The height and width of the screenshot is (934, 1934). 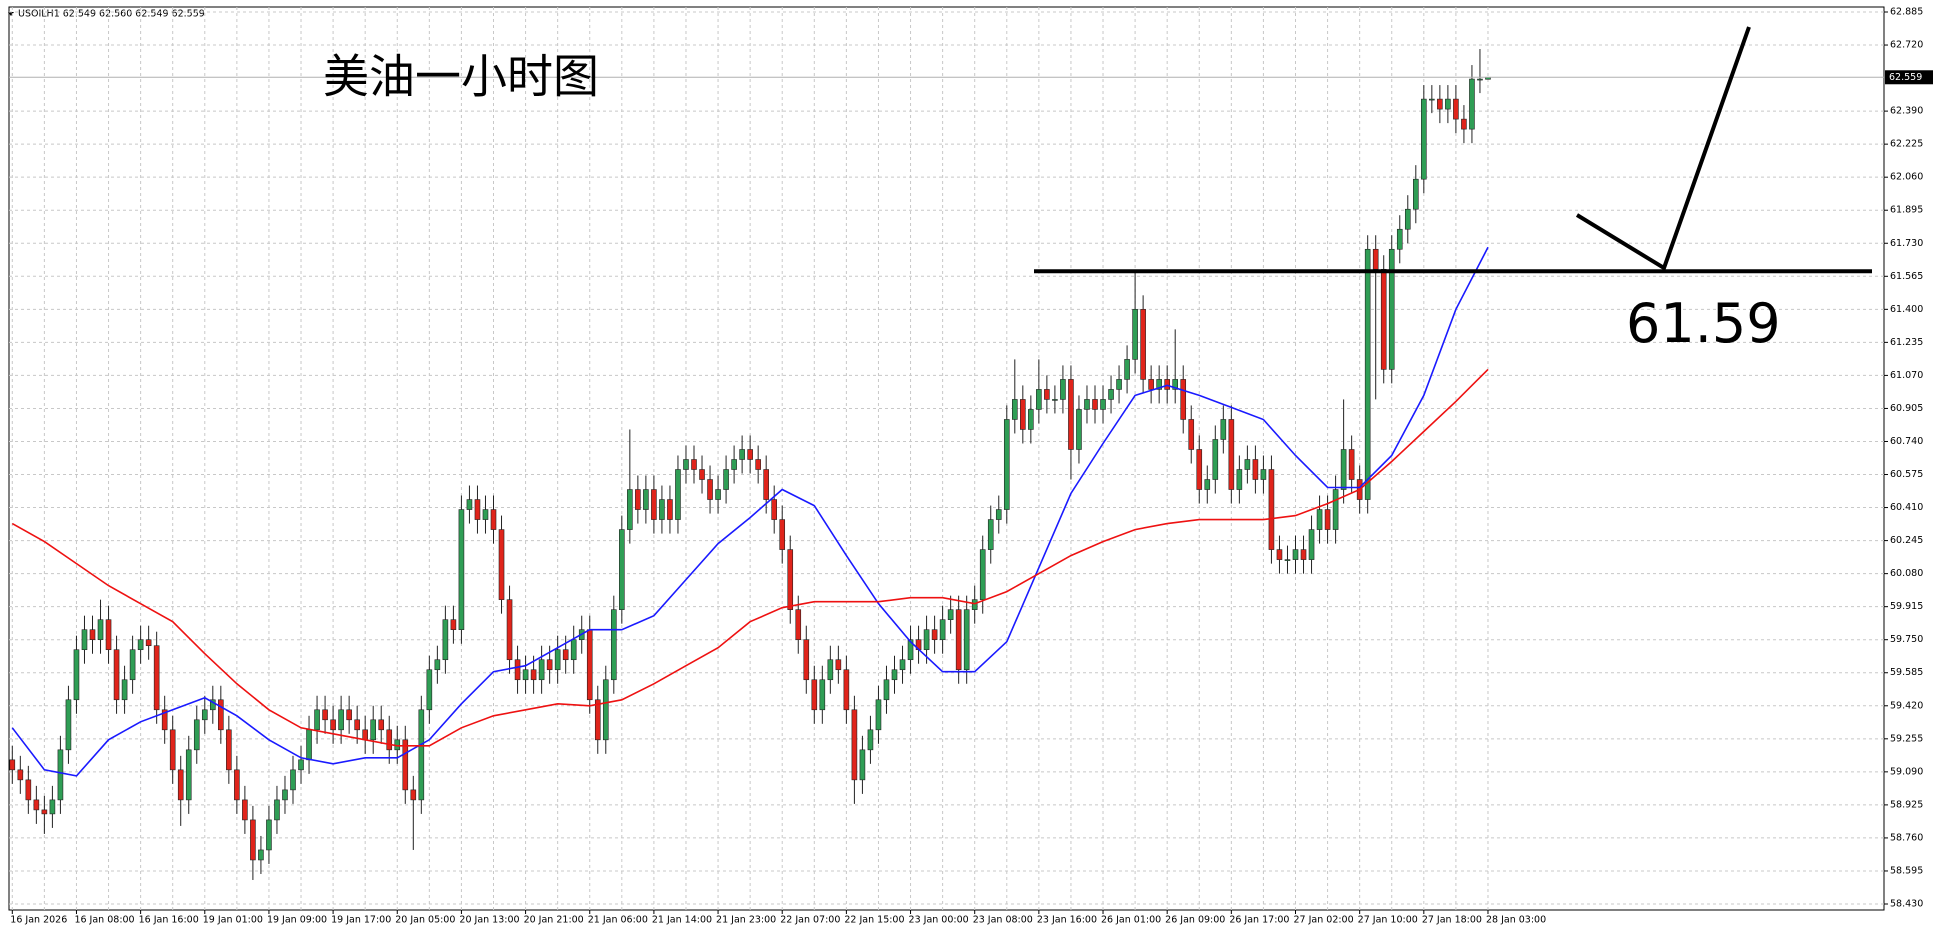 I want to click on y-tick-label: 61.070, so click(x=1906, y=375).